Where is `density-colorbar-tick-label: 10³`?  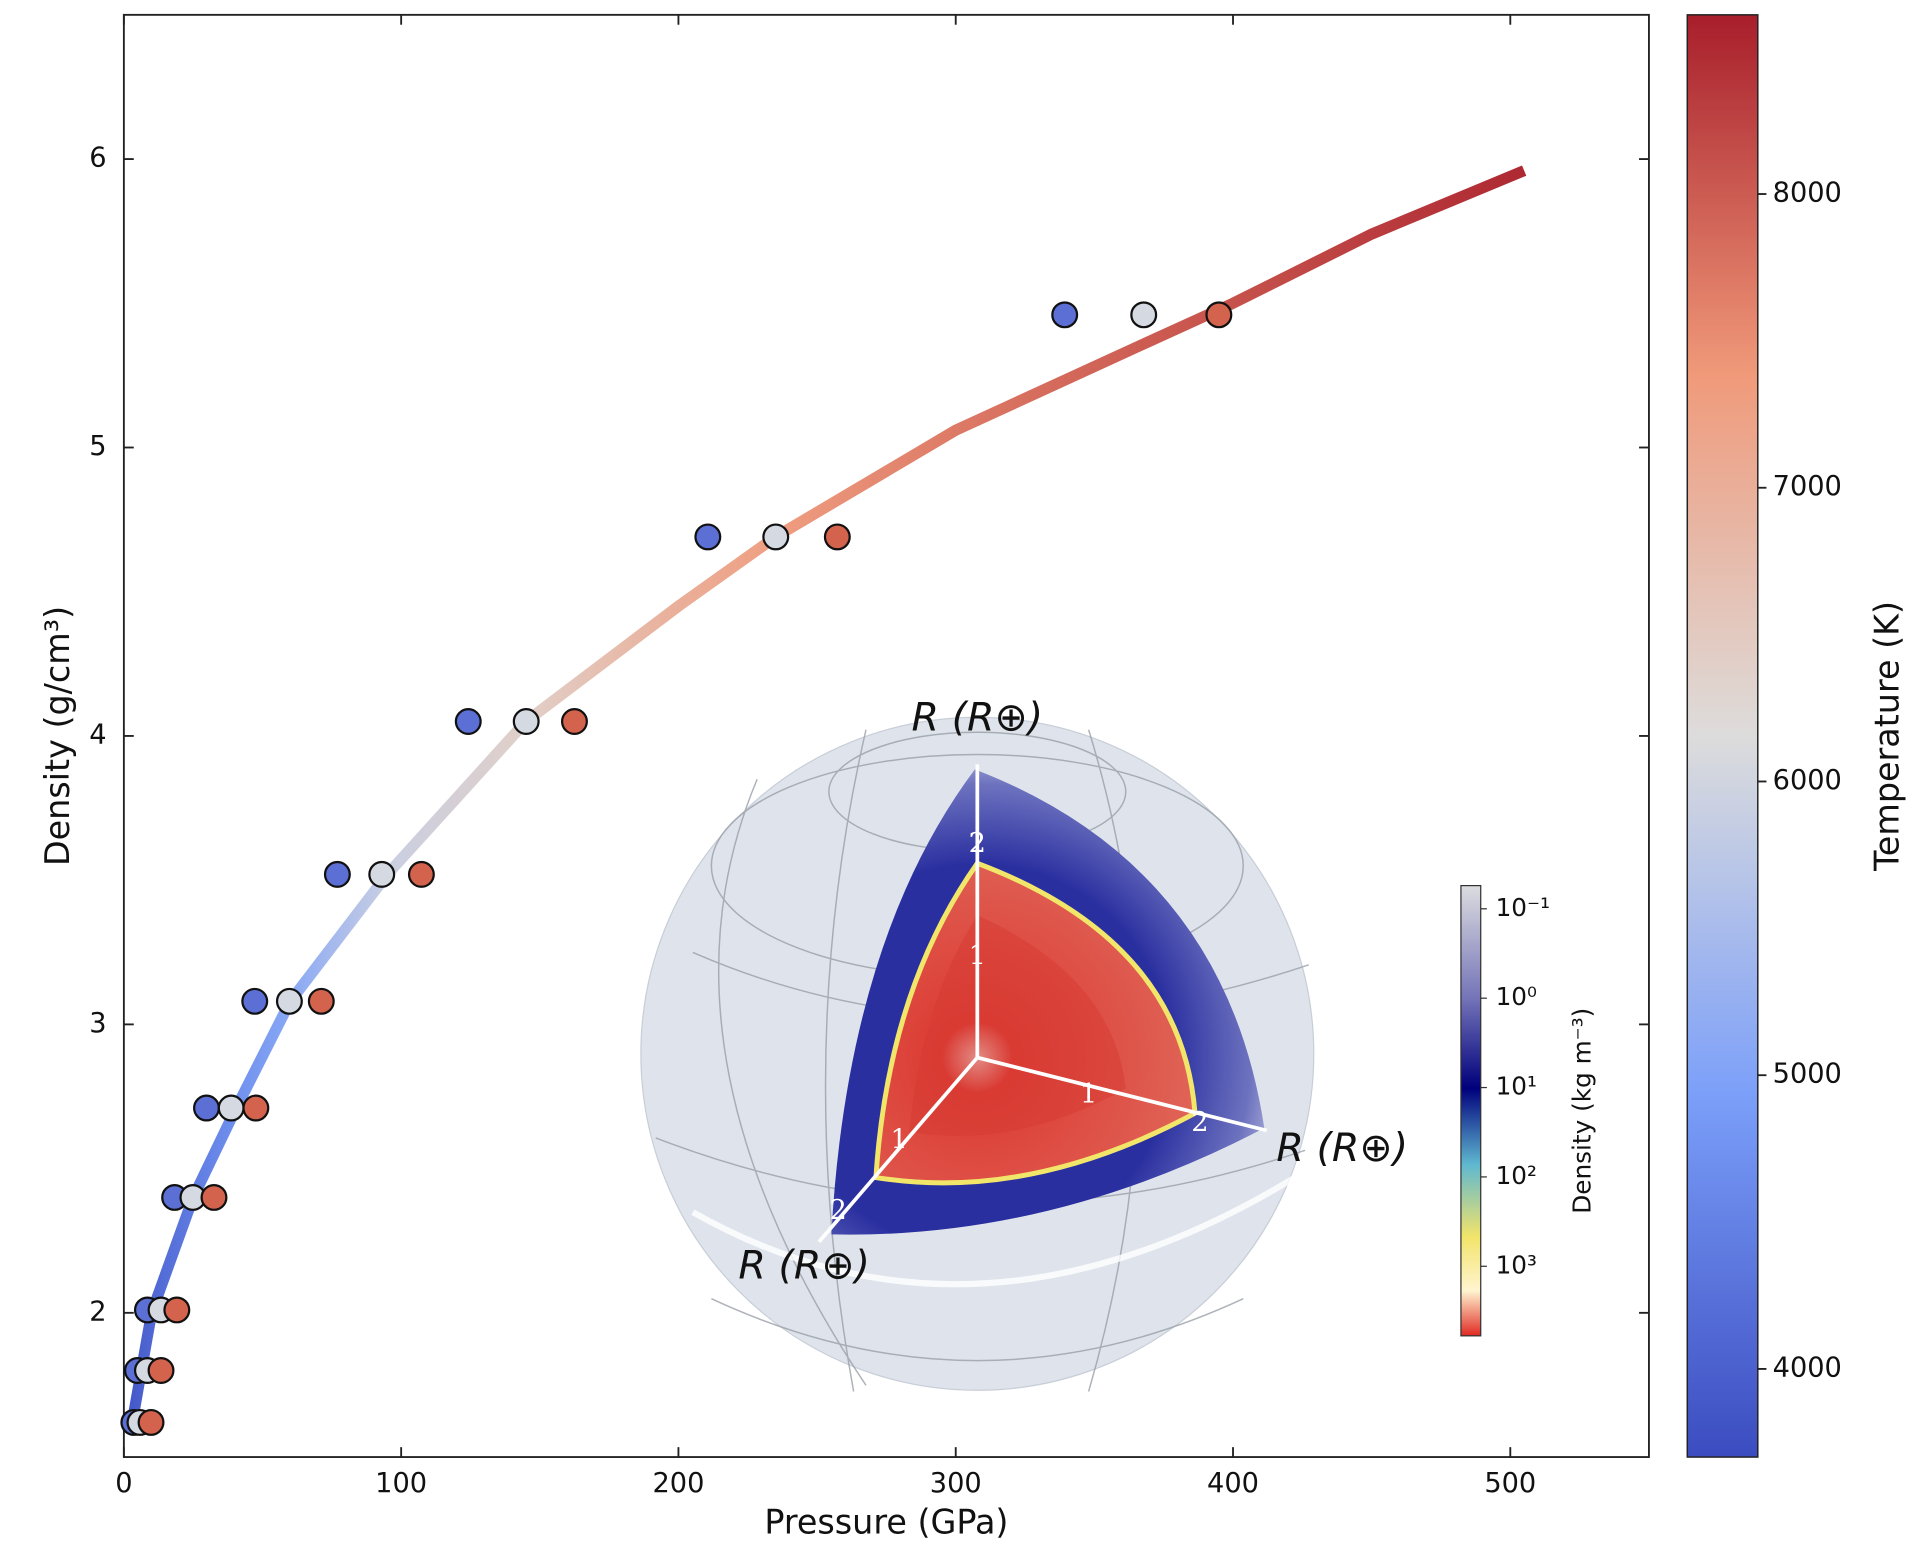
density-colorbar-tick-label: 10³ is located at coordinates (1516, 1264).